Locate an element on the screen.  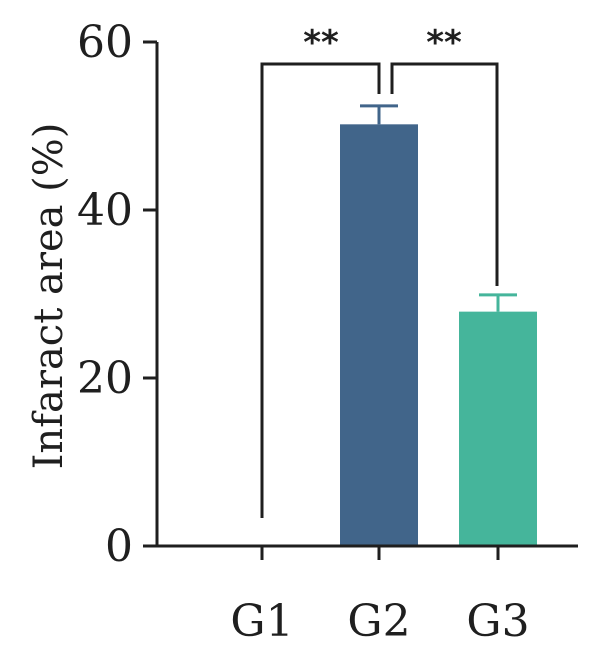
y-axis-title-group: Infaract area (%) is located at coordinates (49, 296).